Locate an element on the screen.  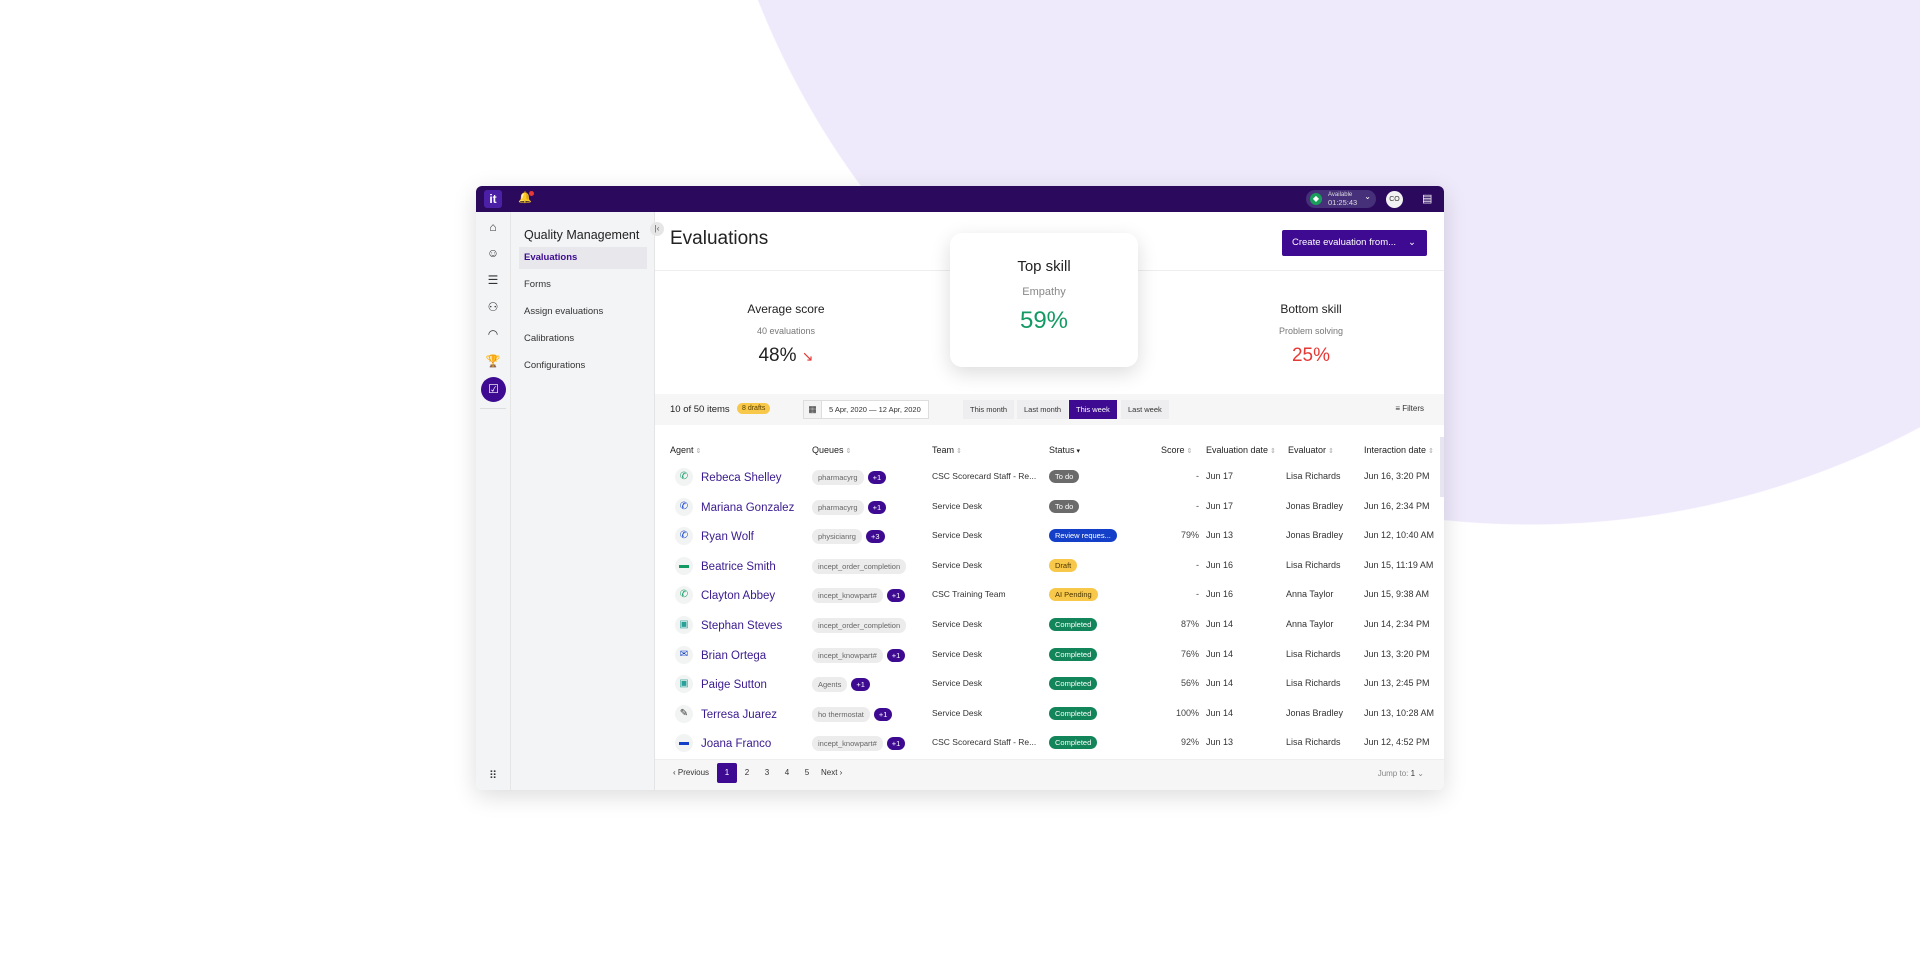
top-skill-card: Top skill Empathy 59% is located at coordinates (1044, 300).